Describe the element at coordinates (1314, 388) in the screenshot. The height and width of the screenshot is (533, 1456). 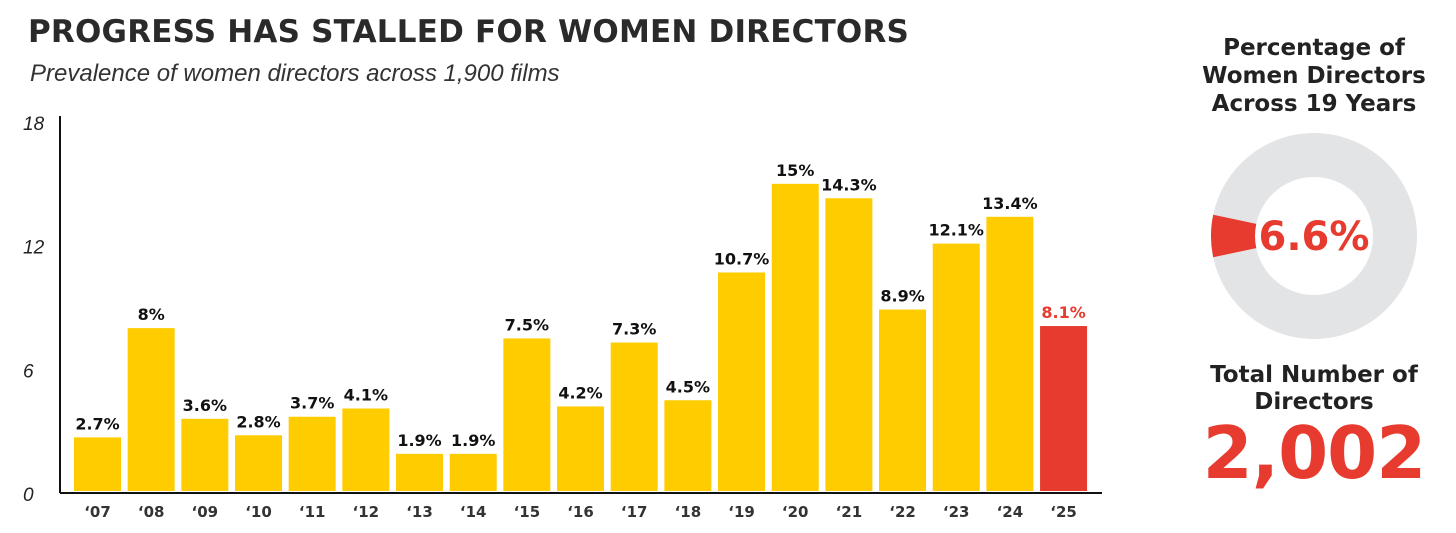
I see `total-directors-title: Total Number of Directors` at that location.